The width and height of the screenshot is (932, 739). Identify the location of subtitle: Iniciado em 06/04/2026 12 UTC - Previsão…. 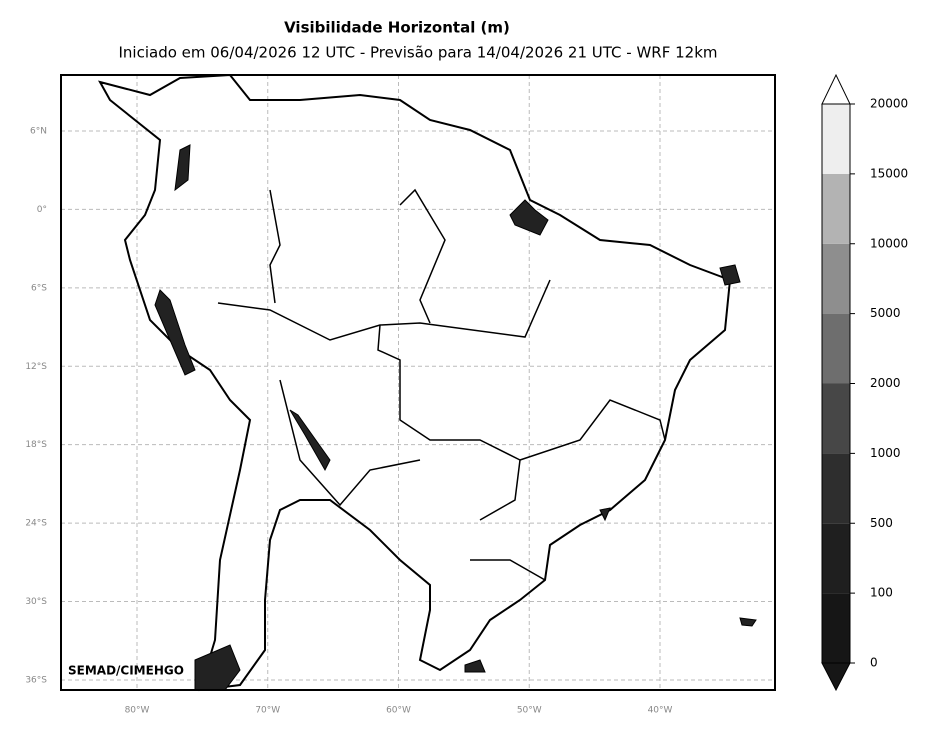
(417, 53).